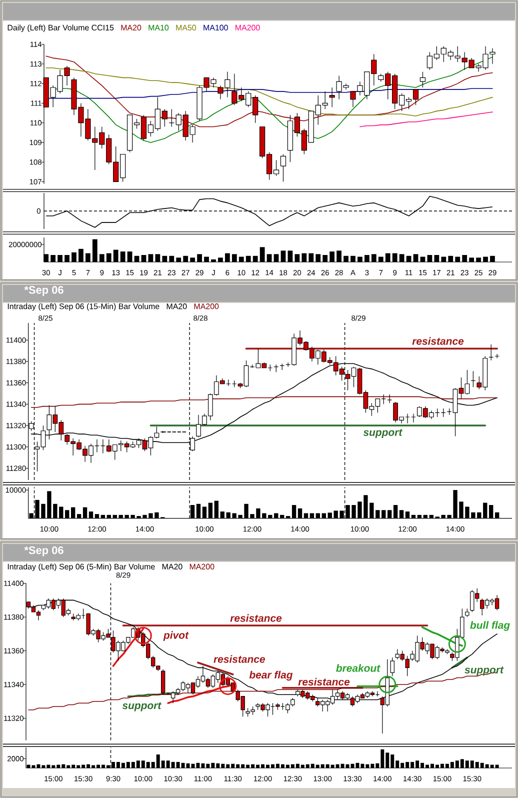 The height and width of the screenshot is (798, 518). What do you see at coordinates (176, 636) in the screenshot?
I see `annotation: pivot` at bounding box center [176, 636].